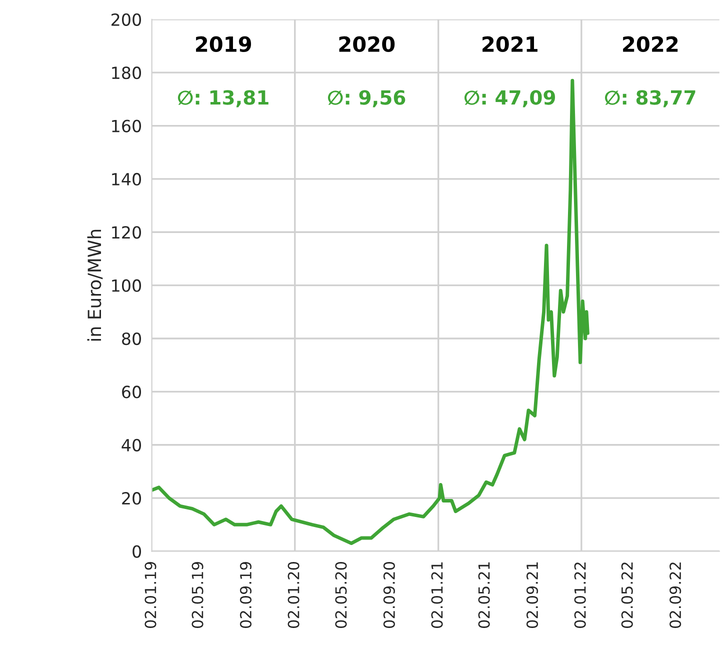 This screenshot has width=723, height=669. What do you see at coordinates (627, 595) in the screenshot?
I see `x-tick-label: 02.05.22` at bounding box center [627, 595].